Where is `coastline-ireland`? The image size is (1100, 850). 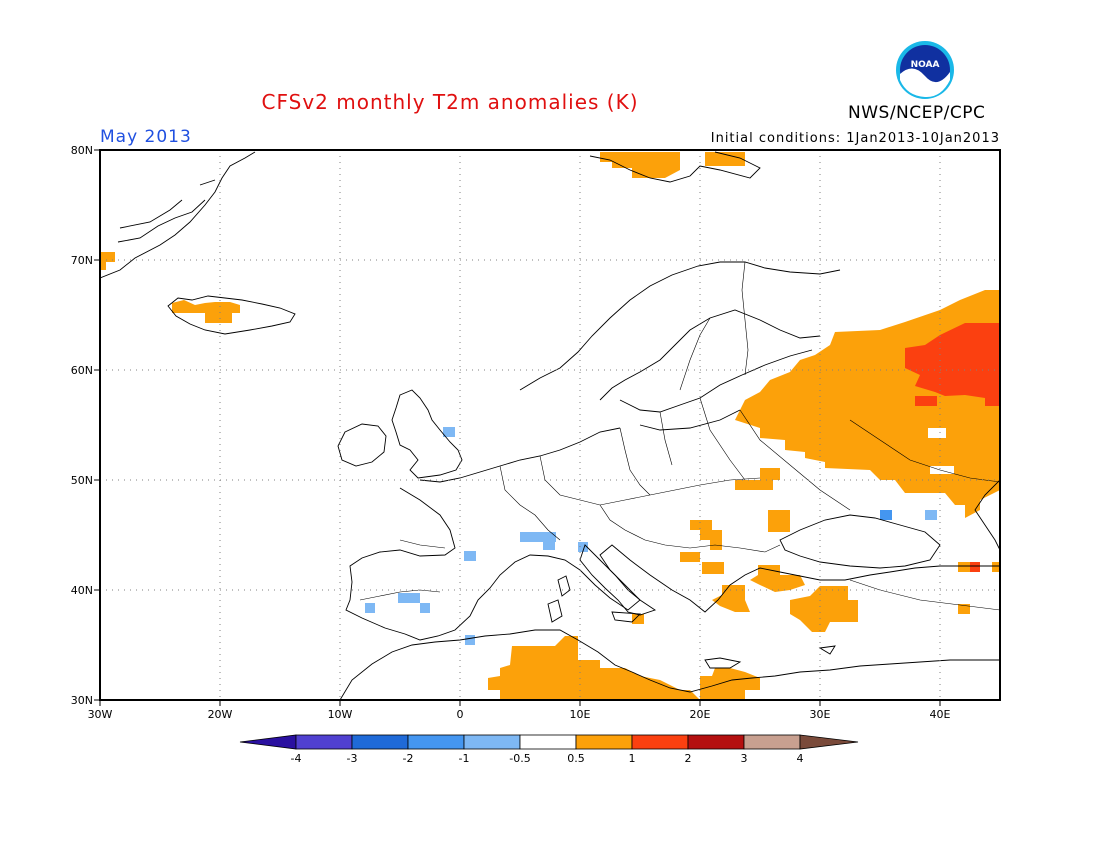
coastline-ireland is located at coordinates (362, 445).